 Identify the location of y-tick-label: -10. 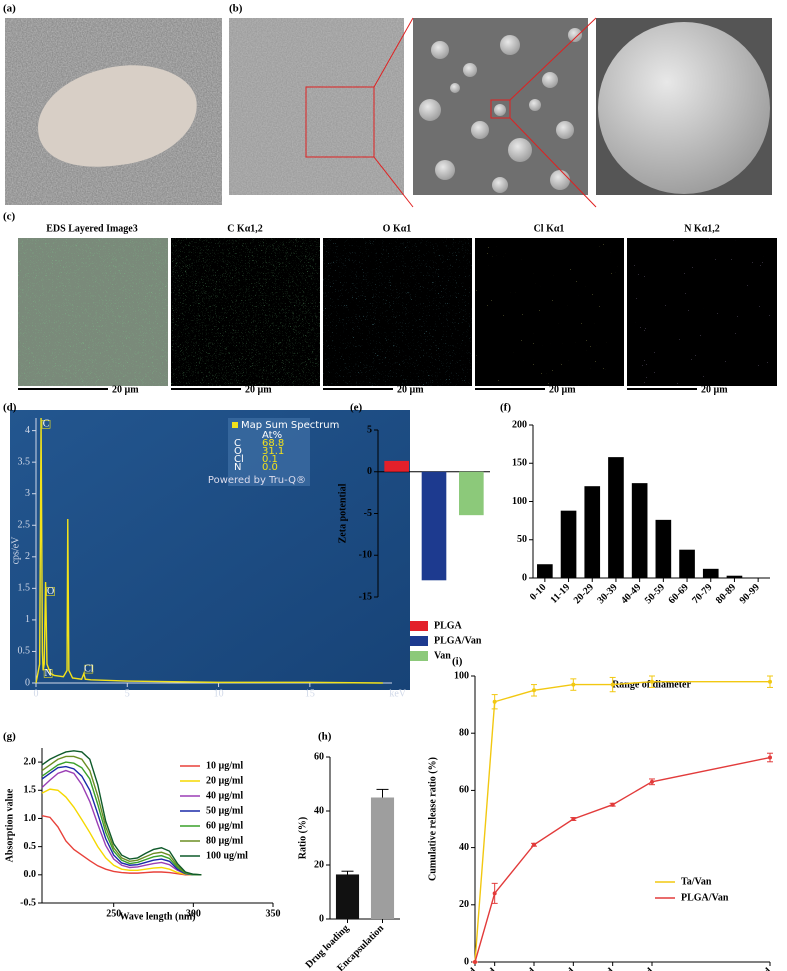
(365, 555).